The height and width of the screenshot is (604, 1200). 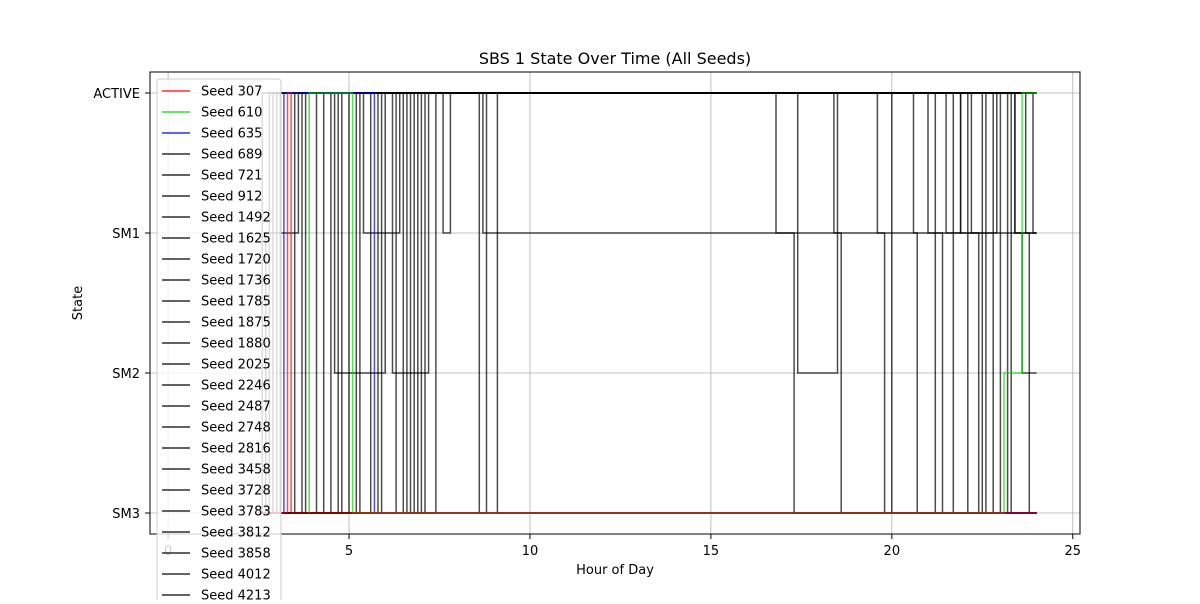 I want to click on chart-title: SBS 1 State Over Time (All Seeds), so click(x=615, y=58).